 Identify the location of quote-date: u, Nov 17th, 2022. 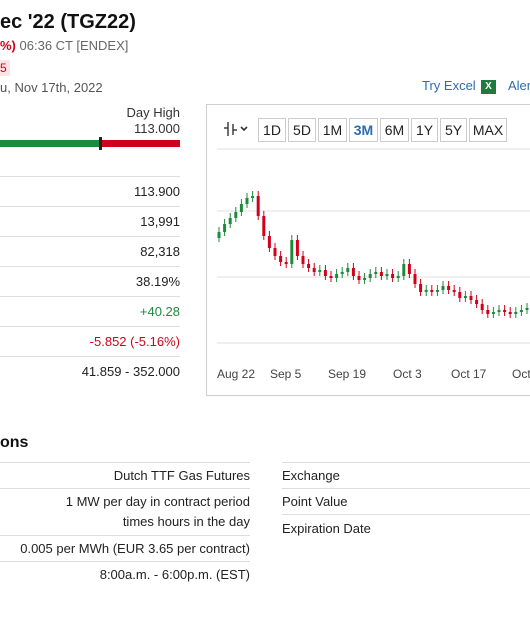
(51, 87).